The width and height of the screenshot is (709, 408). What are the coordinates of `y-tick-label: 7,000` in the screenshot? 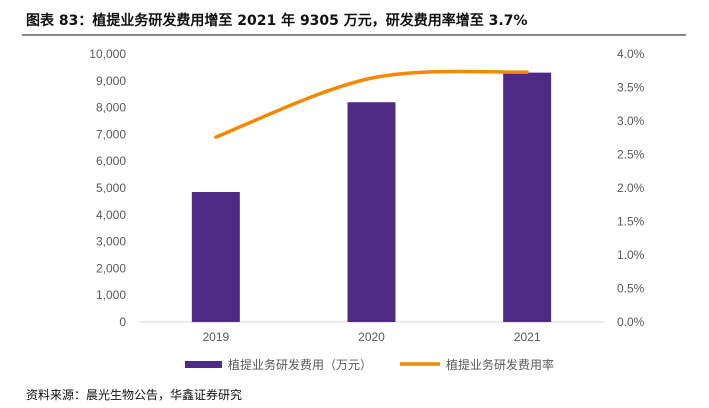 It's located at (111, 134).